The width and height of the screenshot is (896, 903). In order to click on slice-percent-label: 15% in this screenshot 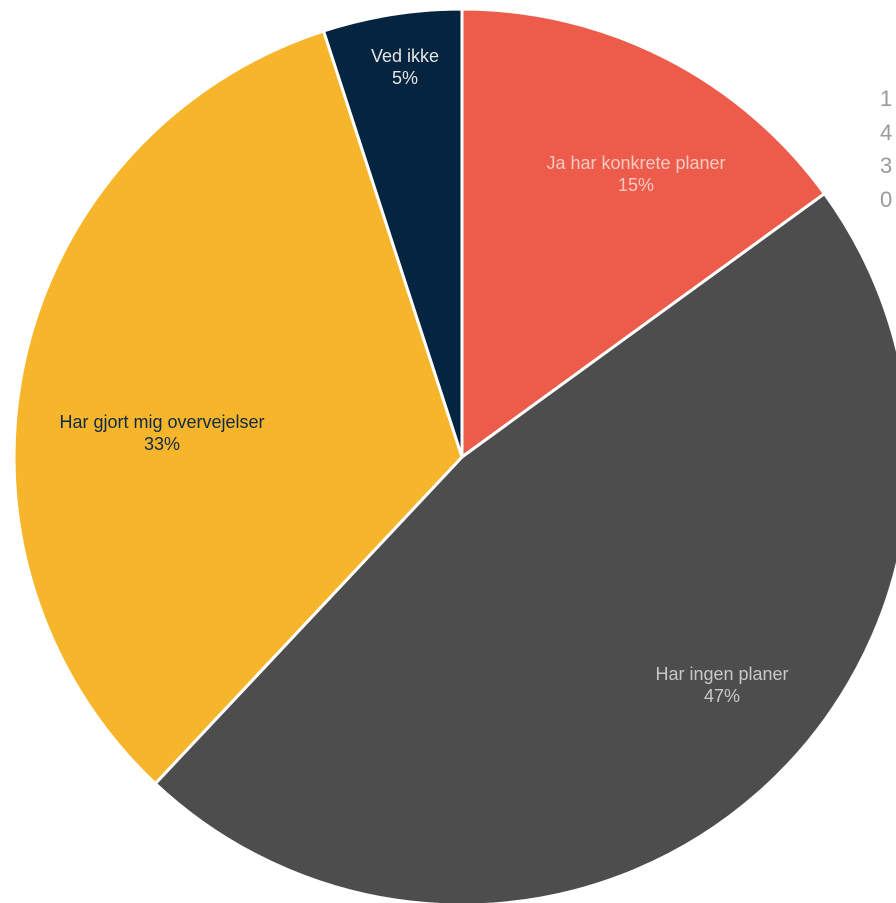, I will do `click(636, 185)`.